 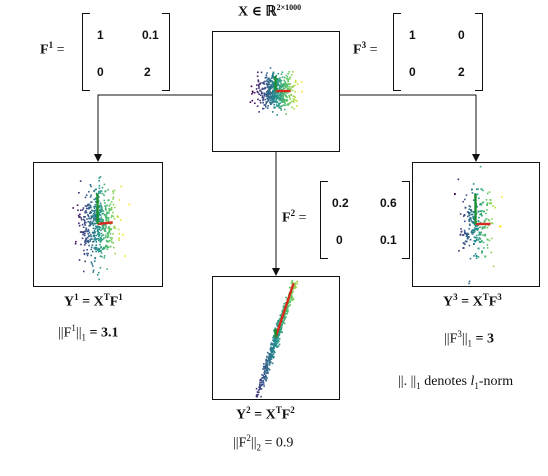 I want to click on y2-lhs: Y, so click(x=241, y=415).